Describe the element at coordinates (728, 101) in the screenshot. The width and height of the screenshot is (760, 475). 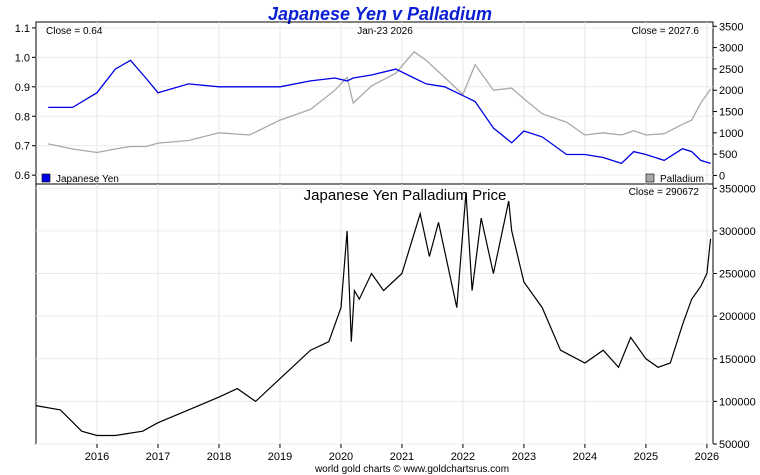
I see `top-right-axis: 3500 3000 2500 2000 1500 1000 500 0` at that location.